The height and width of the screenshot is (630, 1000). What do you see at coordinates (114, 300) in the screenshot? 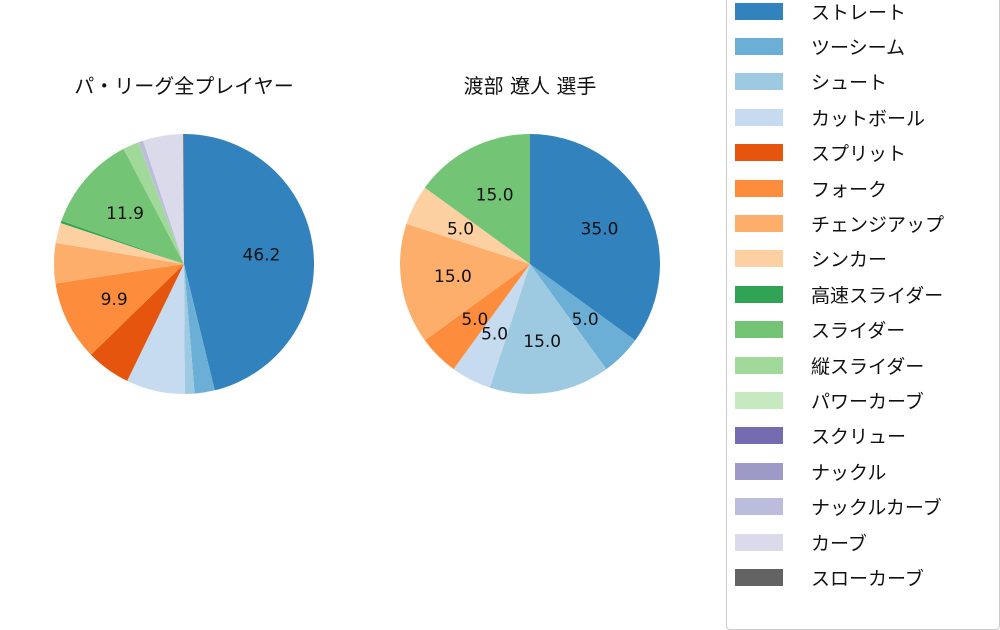
I see `slice-label: 9.9` at bounding box center [114, 300].